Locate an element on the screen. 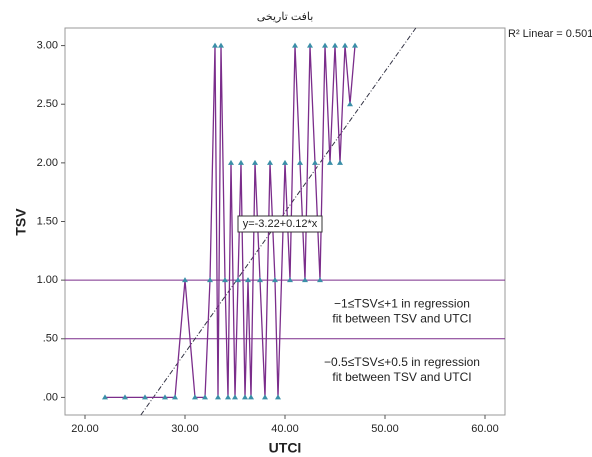  y-axis-title: TSV is located at coordinates (21, 222).